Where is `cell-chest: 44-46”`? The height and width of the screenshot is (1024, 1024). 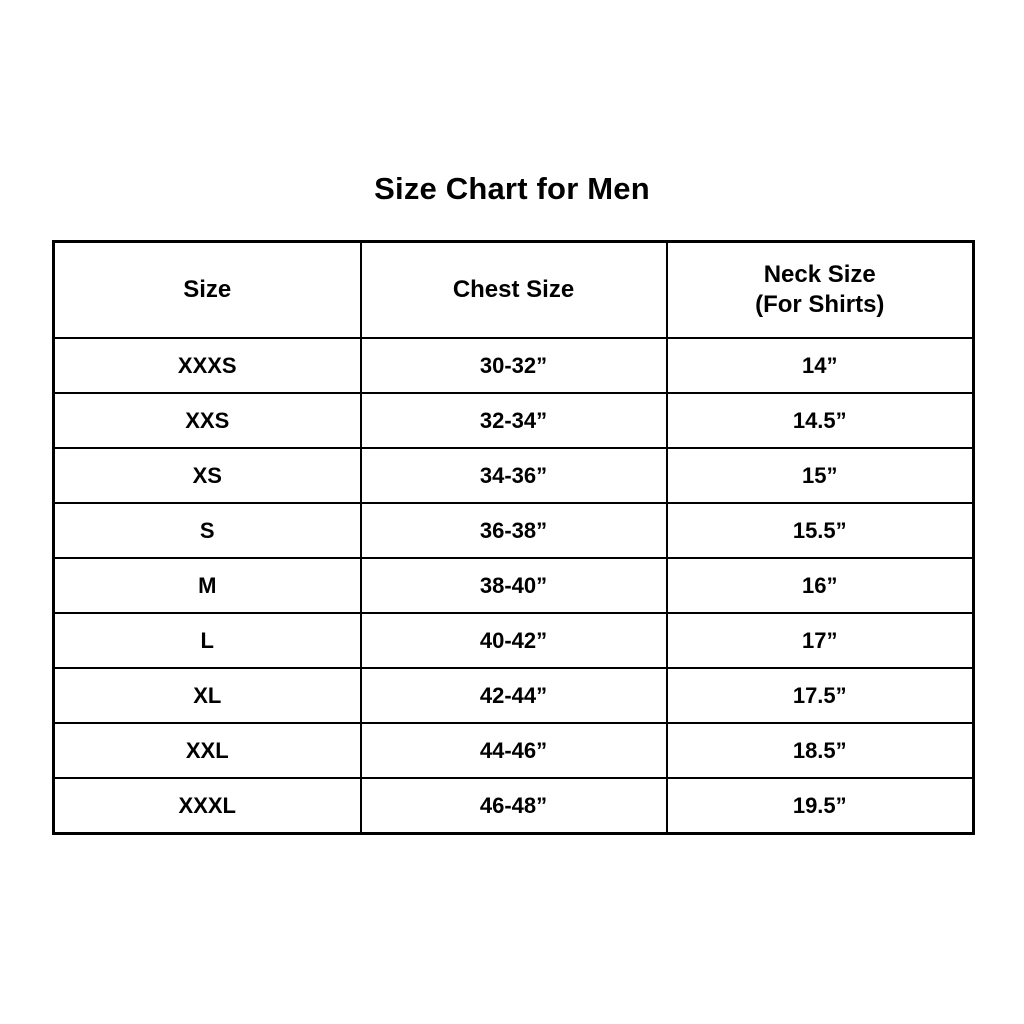
cell-chest: 44-46” is located at coordinates (513, 750).